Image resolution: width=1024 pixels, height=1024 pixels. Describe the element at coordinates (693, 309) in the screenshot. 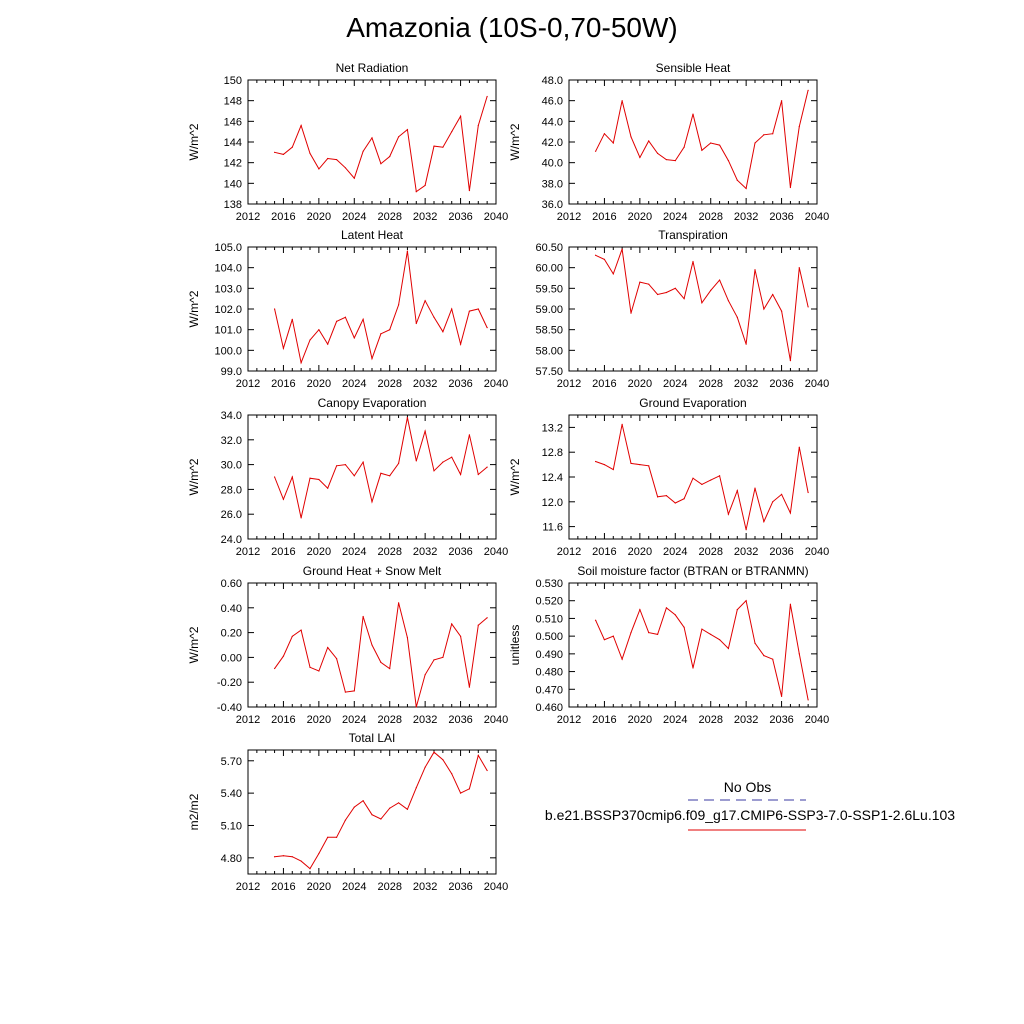

I see `plot-frame` at that location.